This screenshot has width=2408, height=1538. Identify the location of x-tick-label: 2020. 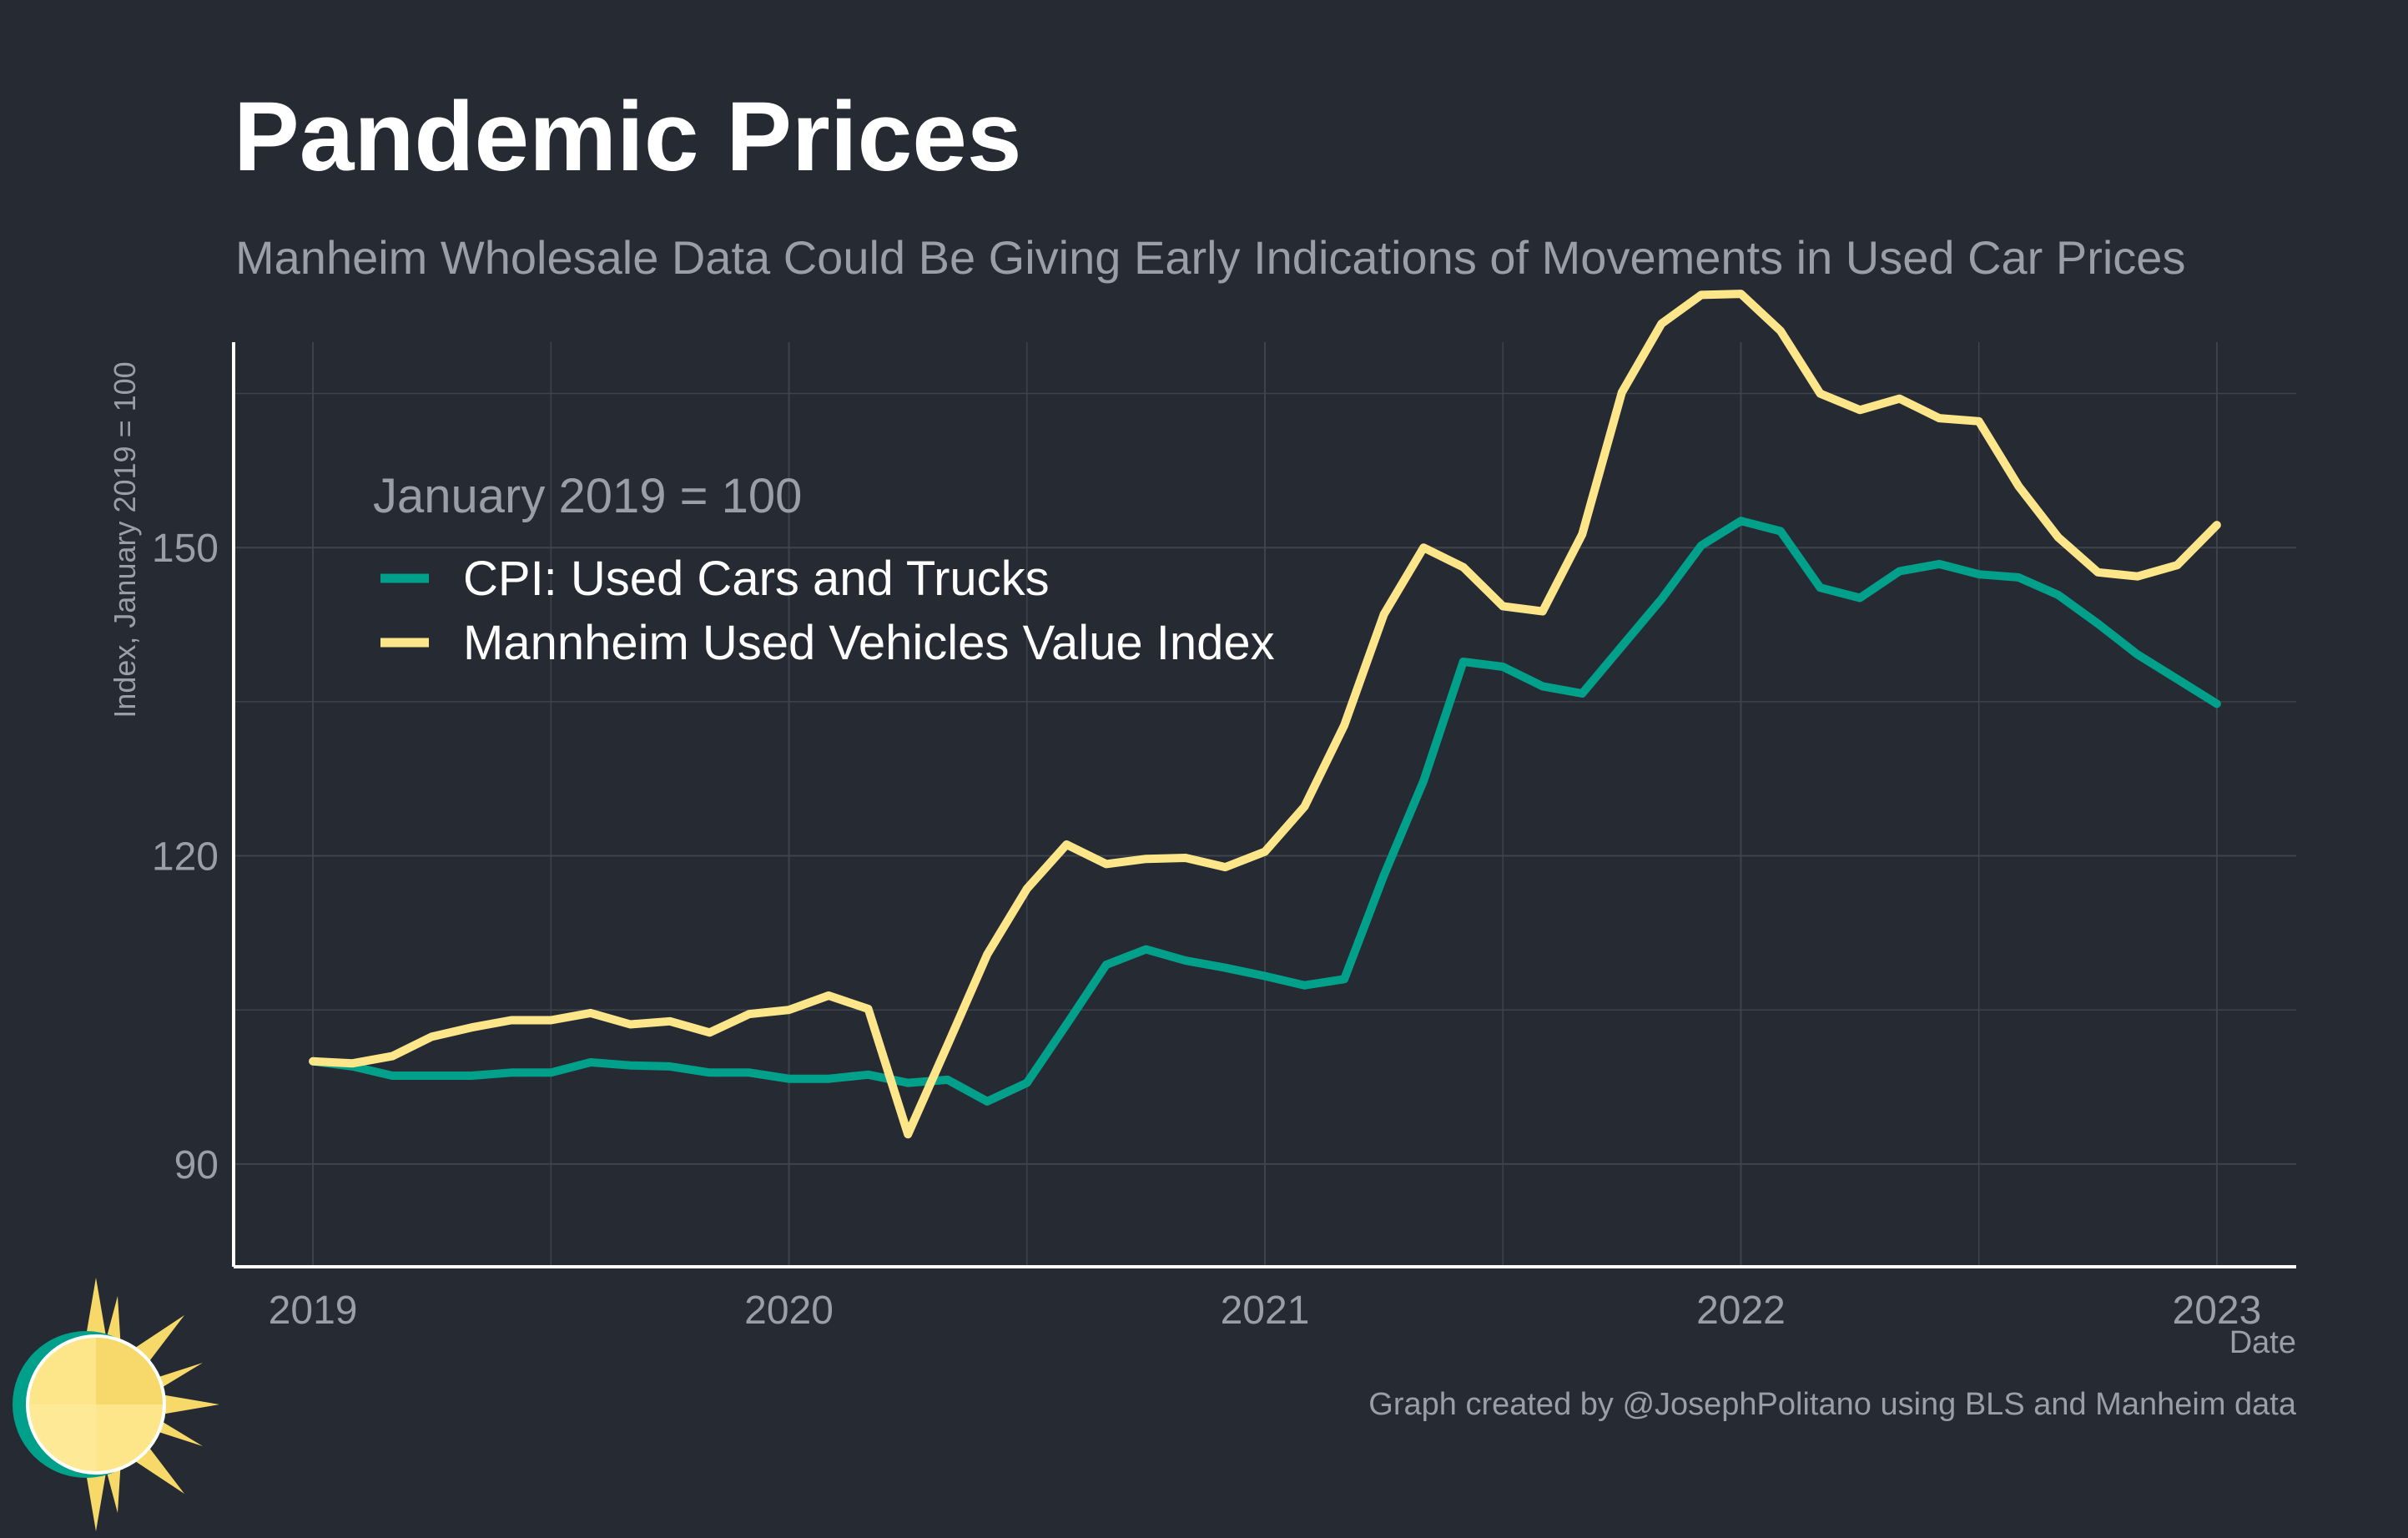
(789, 1310).